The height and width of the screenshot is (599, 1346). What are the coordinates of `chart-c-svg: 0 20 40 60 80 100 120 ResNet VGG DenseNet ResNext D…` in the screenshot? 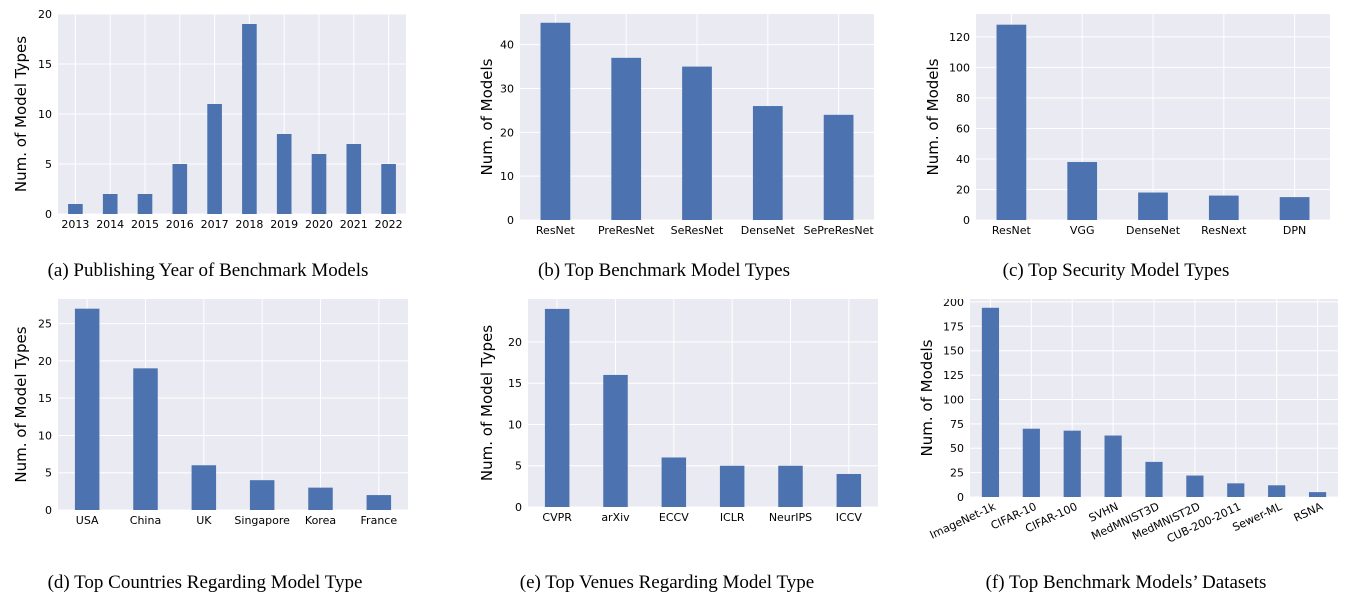 It's located at (1127, 125).